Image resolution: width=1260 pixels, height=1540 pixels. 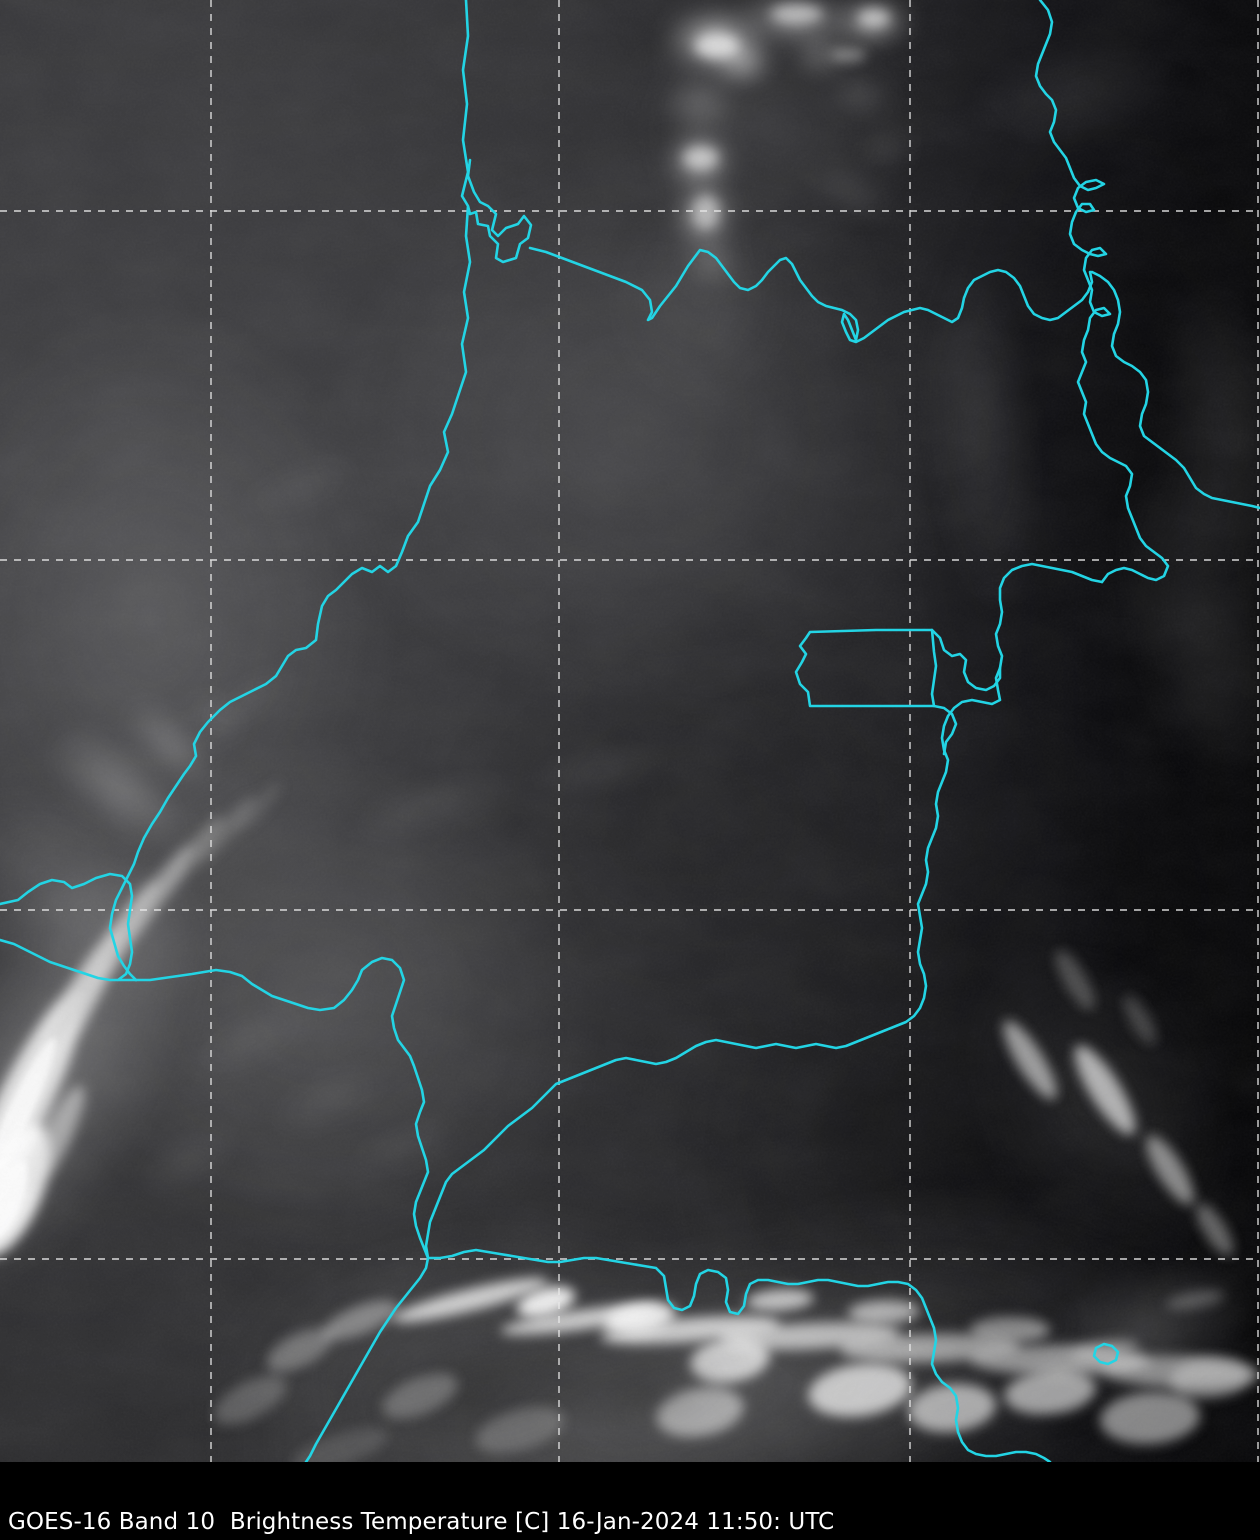 What do you see at coordinates (811, 295) in the screenshot?
I see `boundary-north-state-line` at bounding box center [811, 295].